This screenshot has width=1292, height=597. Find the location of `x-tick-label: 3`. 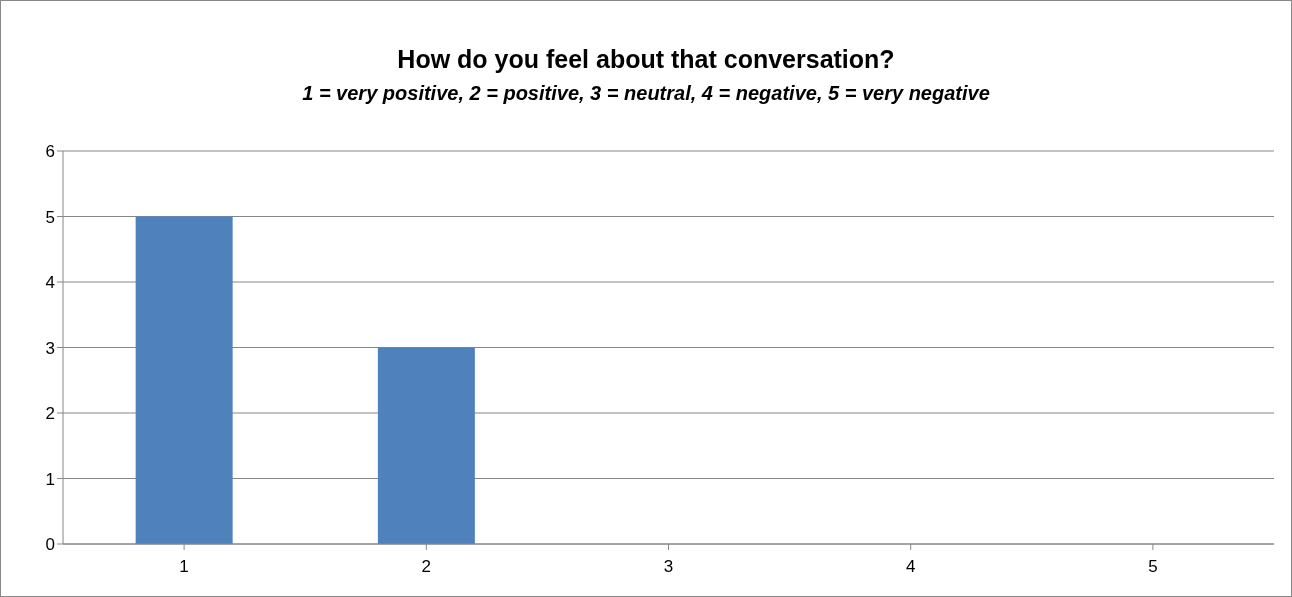

x-tick-label: 3 is located at coordinates (668, 567).